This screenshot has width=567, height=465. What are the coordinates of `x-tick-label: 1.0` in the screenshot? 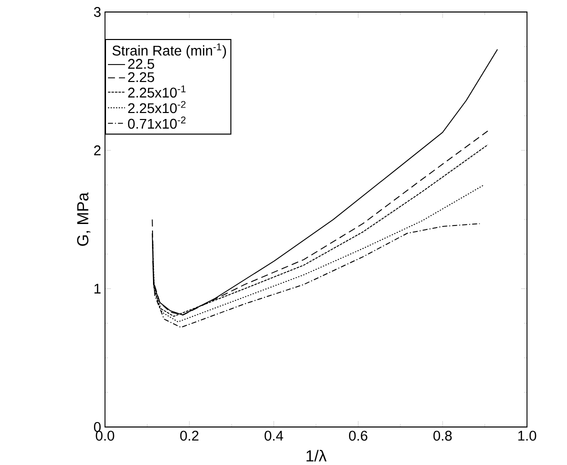 It's located at (527, 435).